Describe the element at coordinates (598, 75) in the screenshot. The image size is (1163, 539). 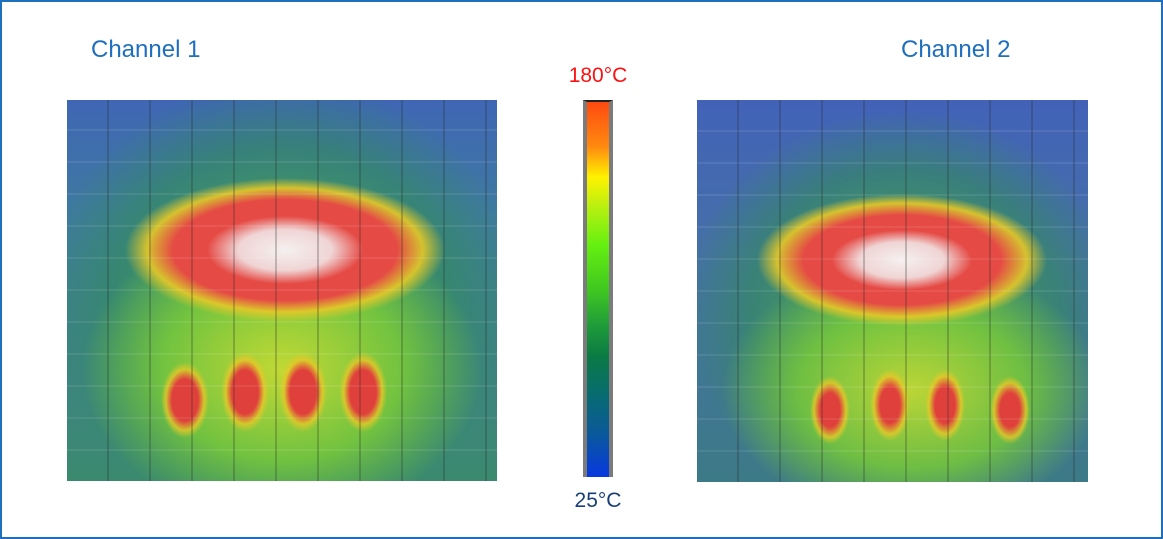
I see `colorbar-max-label: 180°C` at that location.